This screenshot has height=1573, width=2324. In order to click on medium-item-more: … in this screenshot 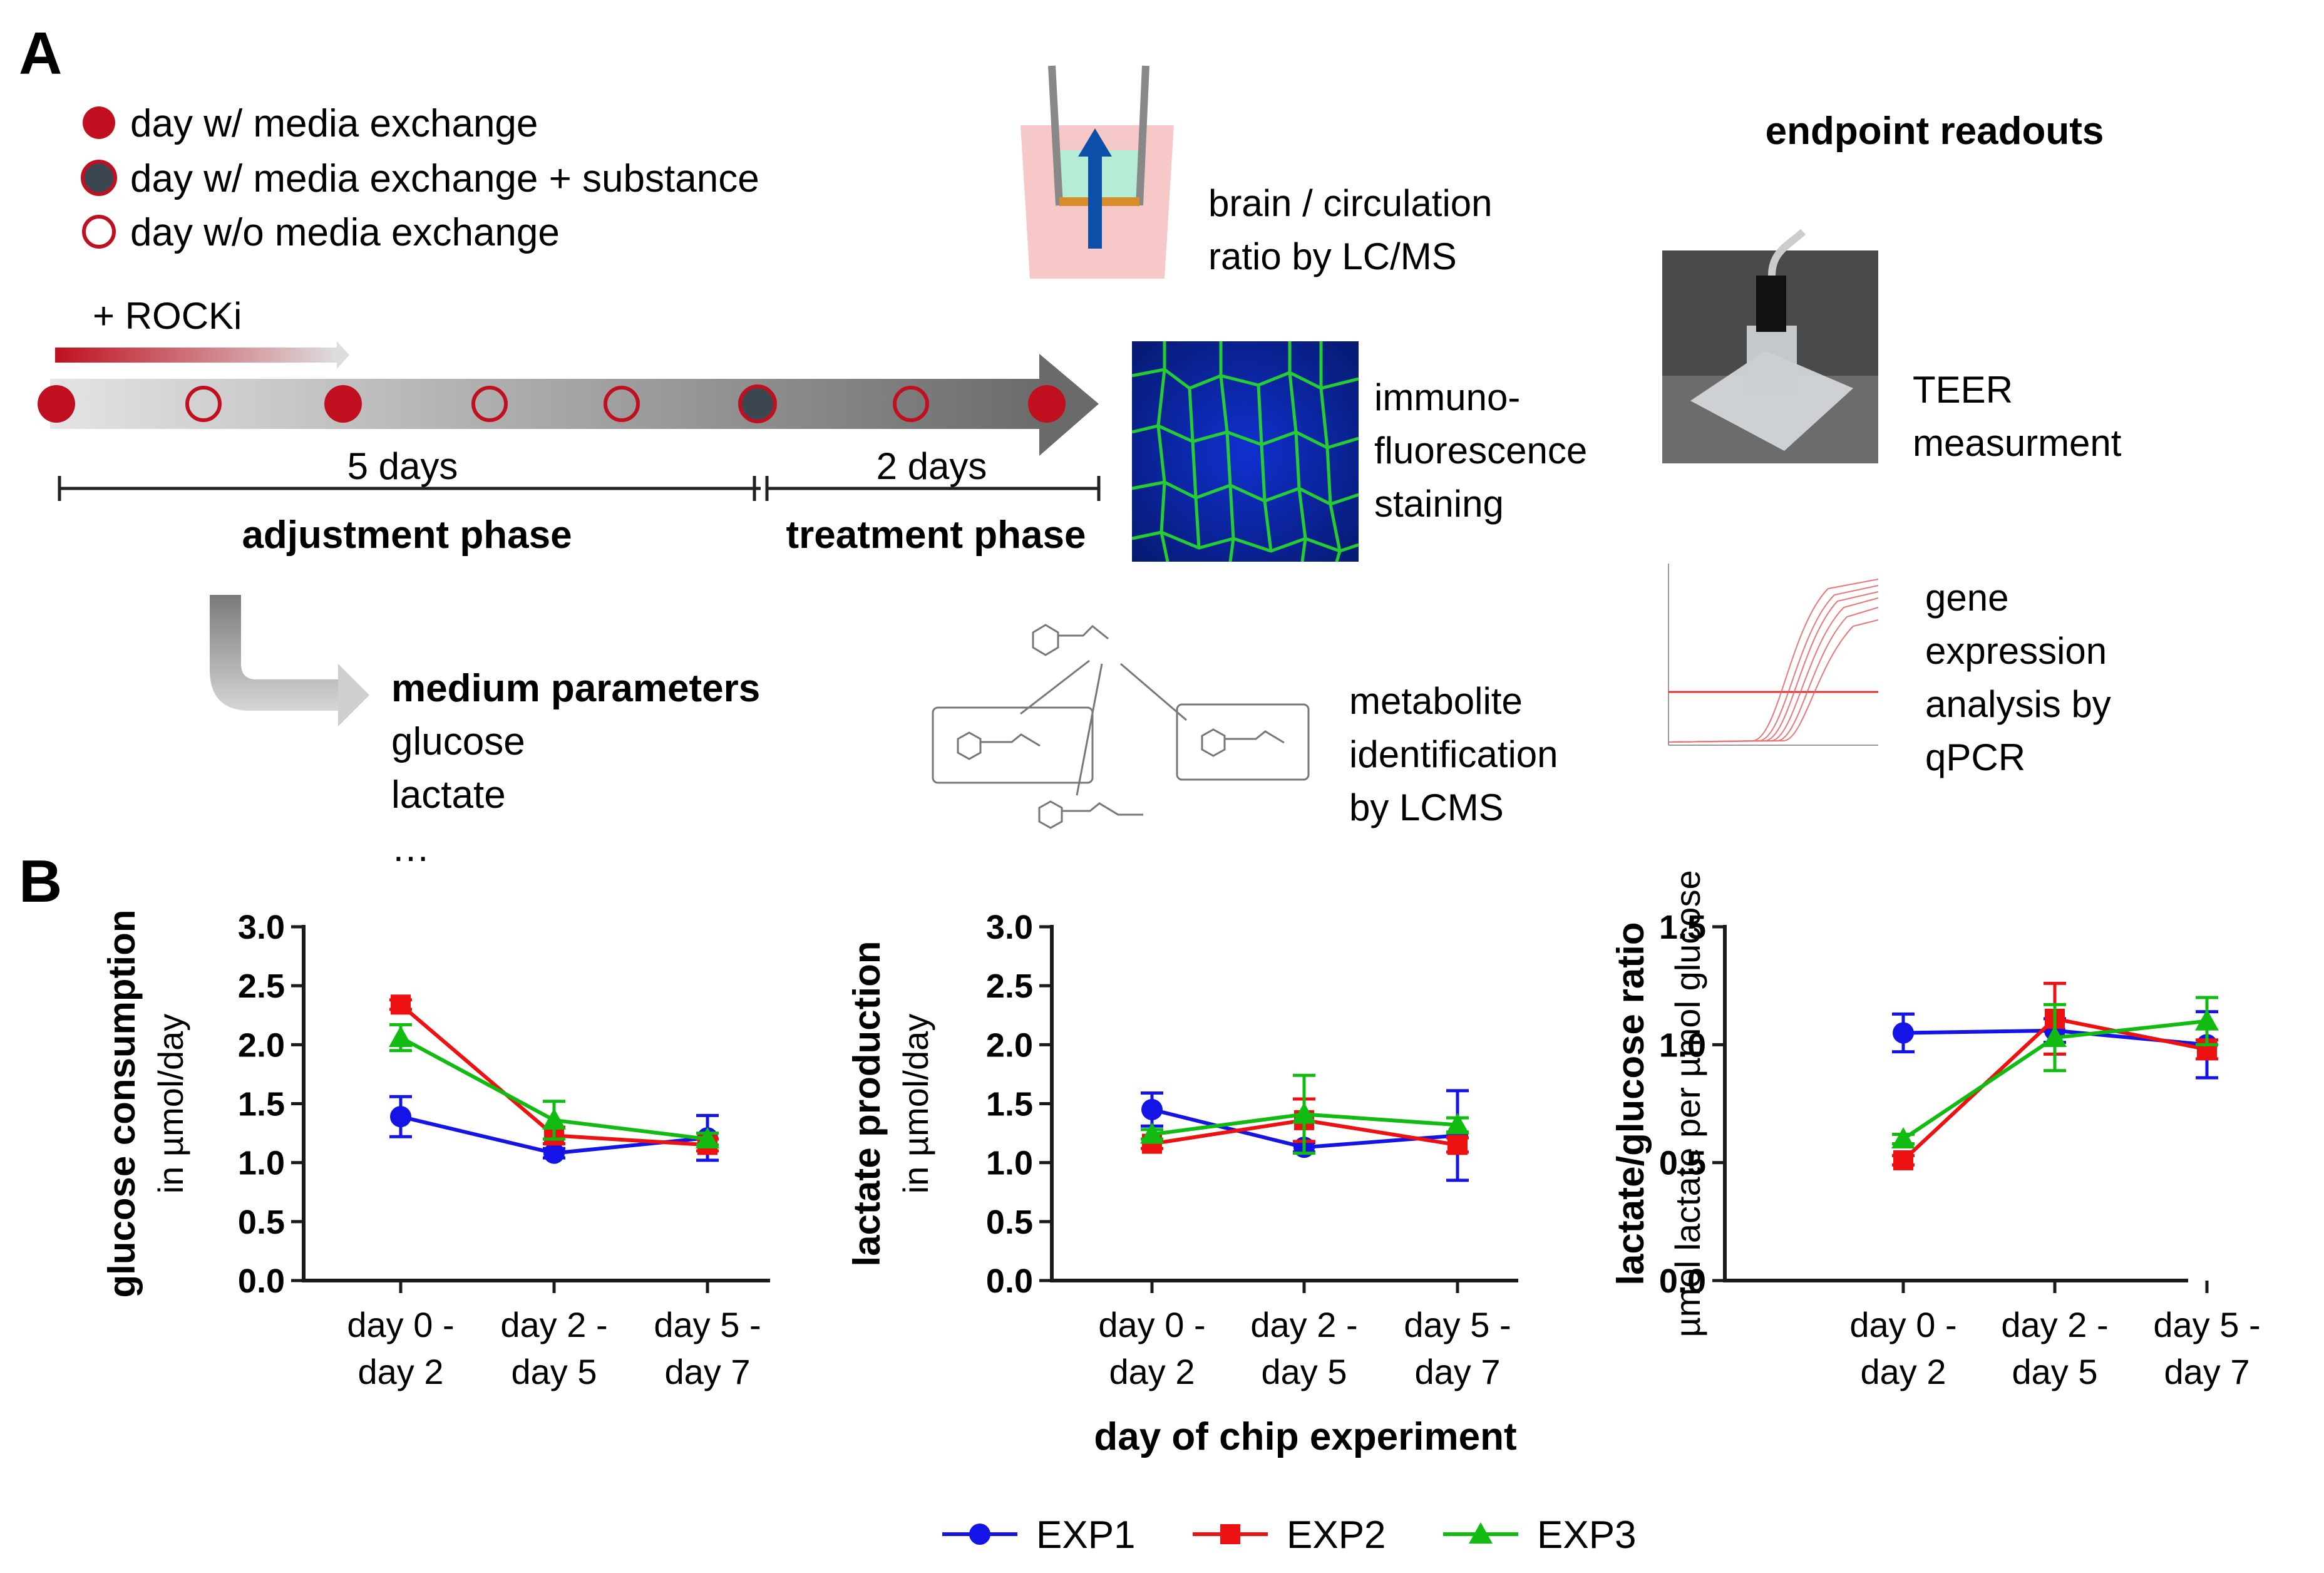, I will do `click(410, 848)`.